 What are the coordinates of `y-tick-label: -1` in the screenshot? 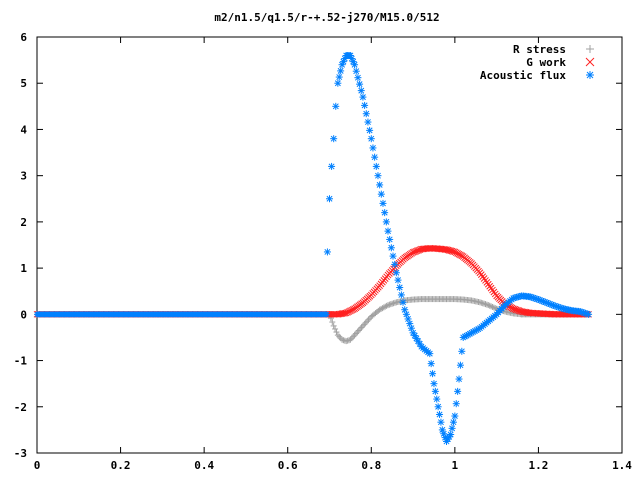 It's located at (21, 361).